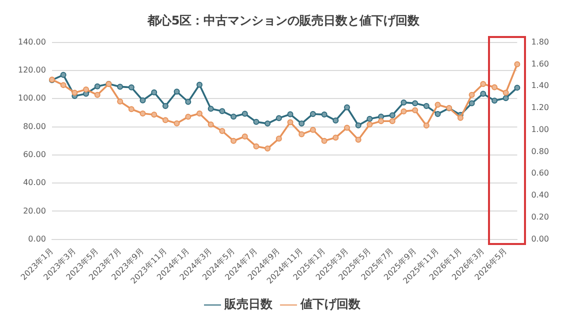 The height and width of the screenshot is (329, 567). I want to click on chart-title: 都心5区：中古マンションの販売日数と値下げ回数, so click(283, 20).